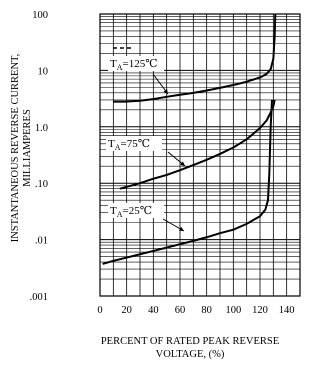 The width and height of the screenshot is (328, 365). What do you see at coordinates (99, 310) in the screenshot?
I see `x-tick-label: 0` at bounding box center [99, 310].